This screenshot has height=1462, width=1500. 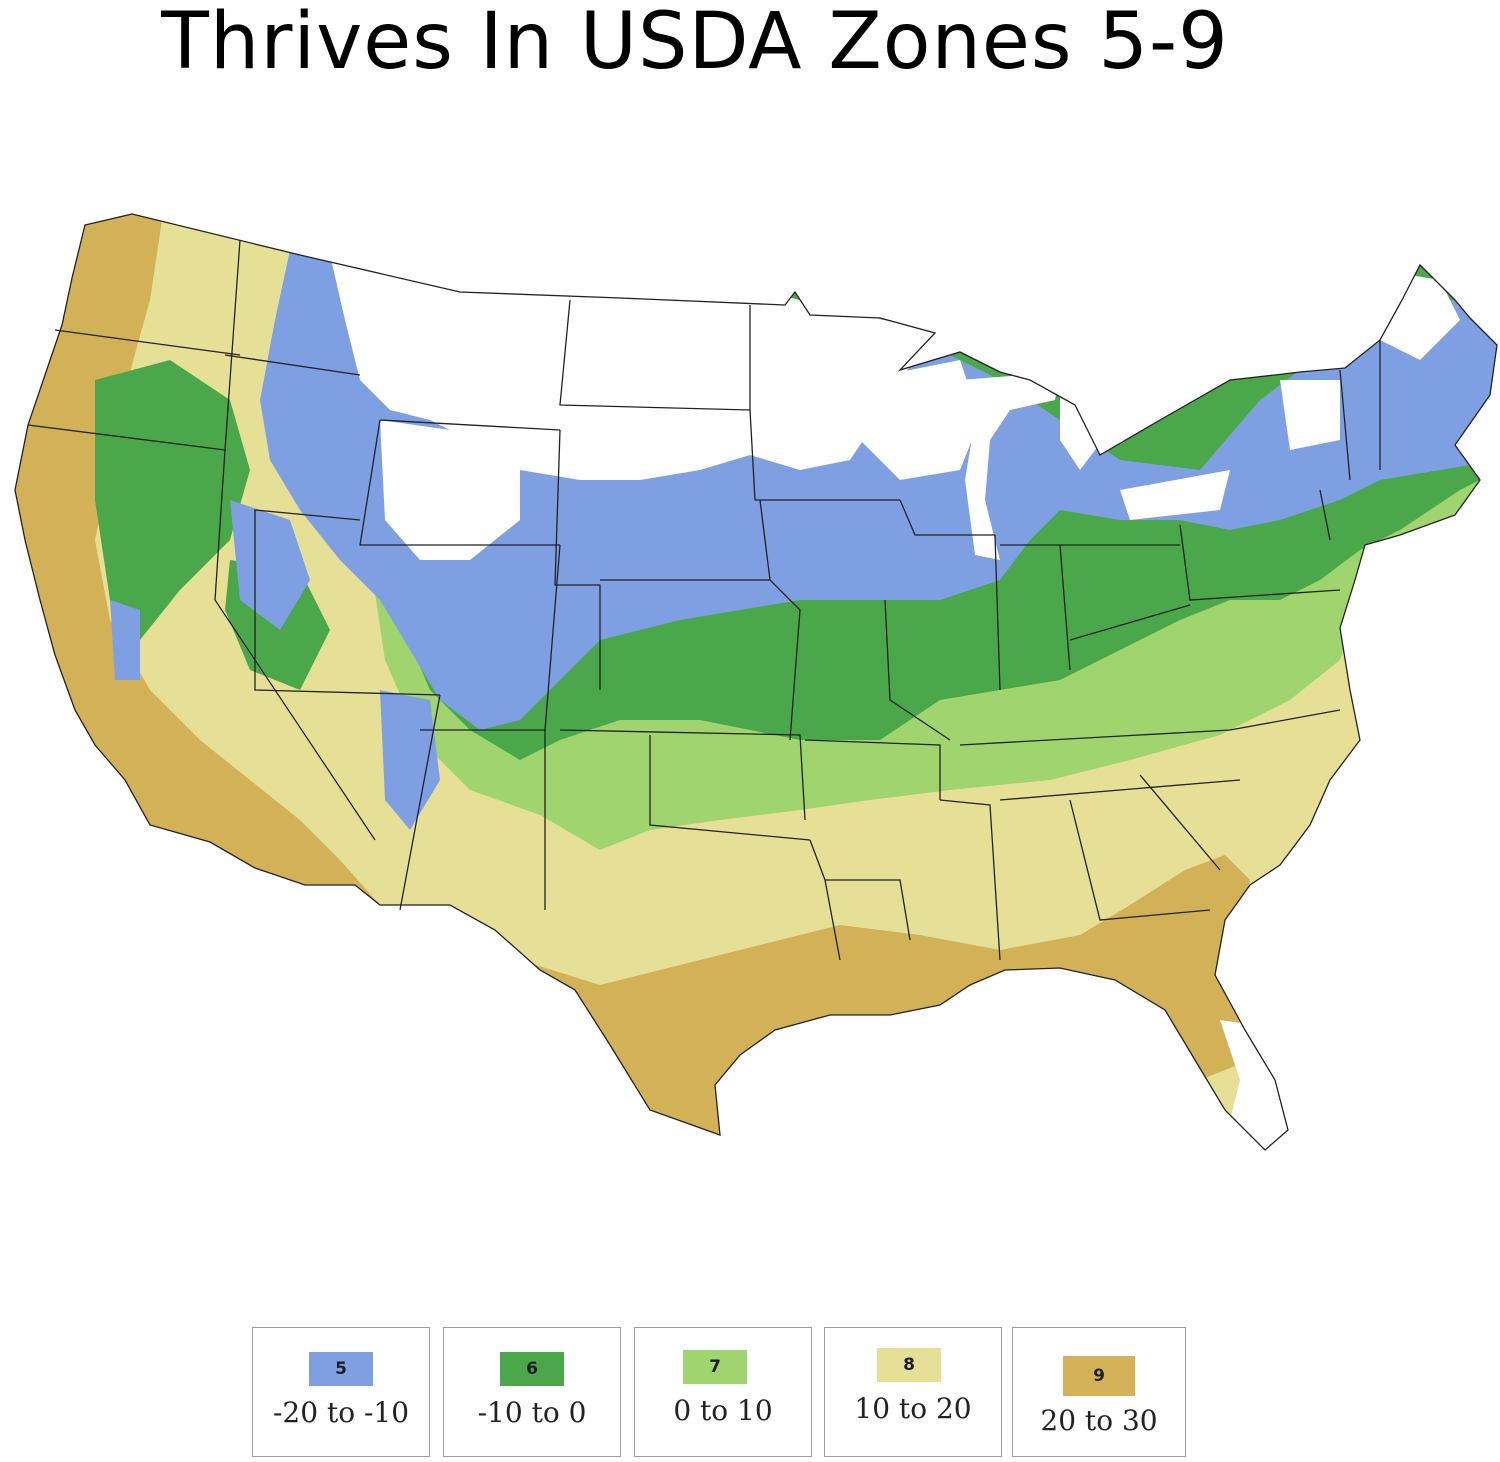 I want to click on legend-item-zone-9: 9 20 to 30, so click(x=1099, y=1392).